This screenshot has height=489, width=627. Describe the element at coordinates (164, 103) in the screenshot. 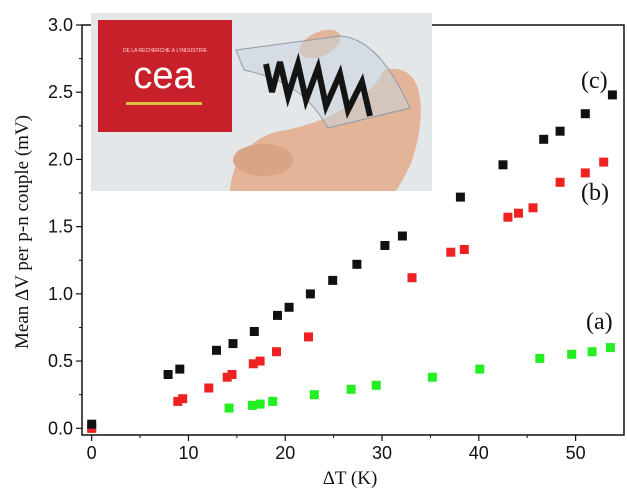

I see `cea-logo-underline` at that location.